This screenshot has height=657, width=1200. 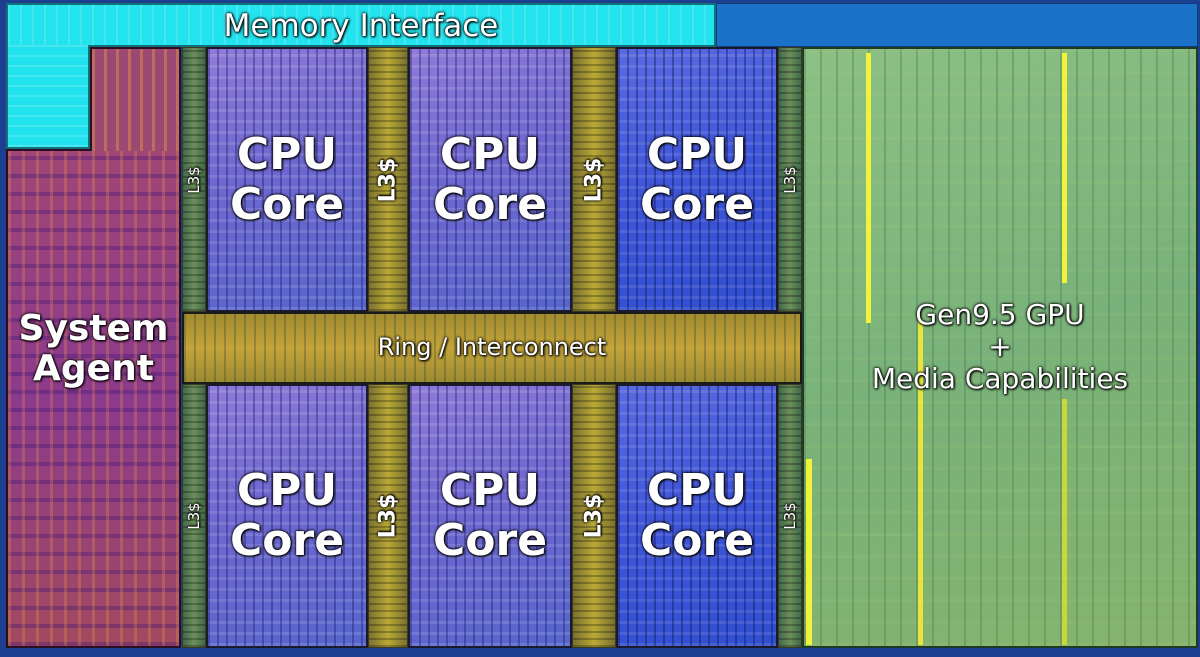 I want to click on top-right-pad, so click(x=957, y=25).